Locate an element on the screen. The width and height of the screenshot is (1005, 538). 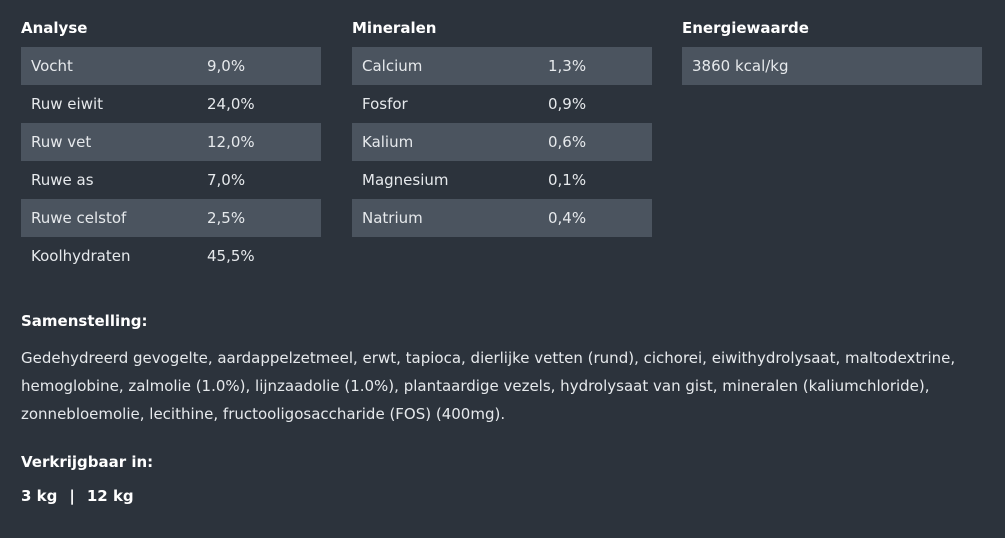
mineralen-title: Mineralen is located at coordinates (394, 28).